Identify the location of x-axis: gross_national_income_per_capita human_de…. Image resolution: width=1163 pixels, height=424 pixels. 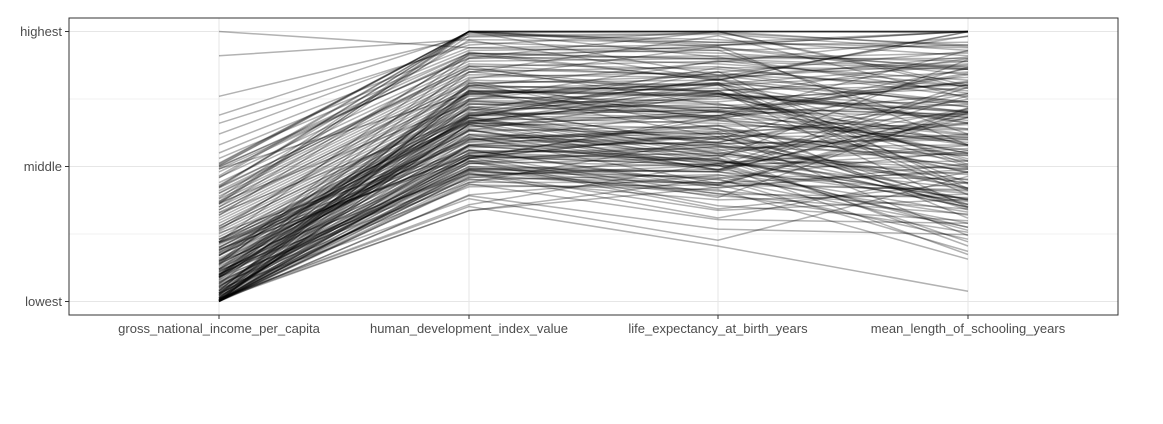
(592, 325).